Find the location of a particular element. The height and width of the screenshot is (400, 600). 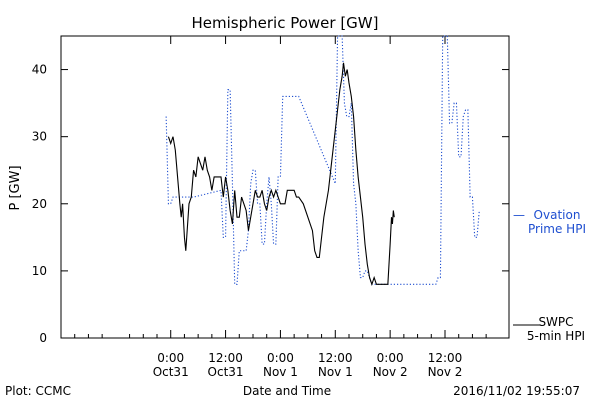

legend-swpc-line2: 5-min HPI is located at coordinates (556, 336).